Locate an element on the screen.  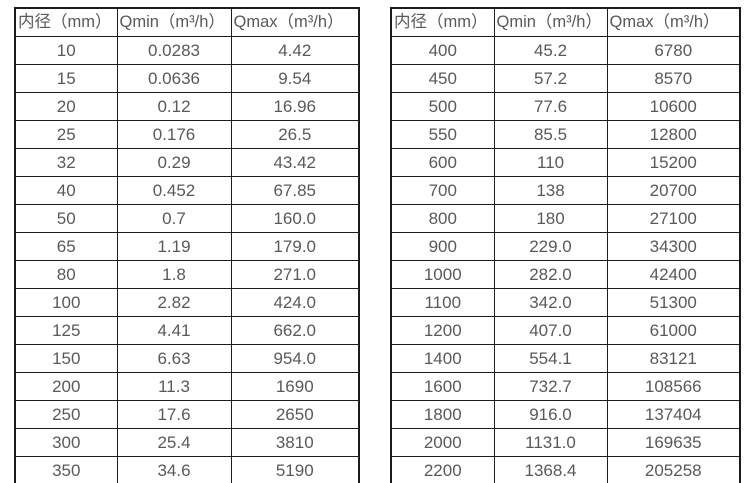
qmin-cell: 17.6 is located at coordinates (174, 414).